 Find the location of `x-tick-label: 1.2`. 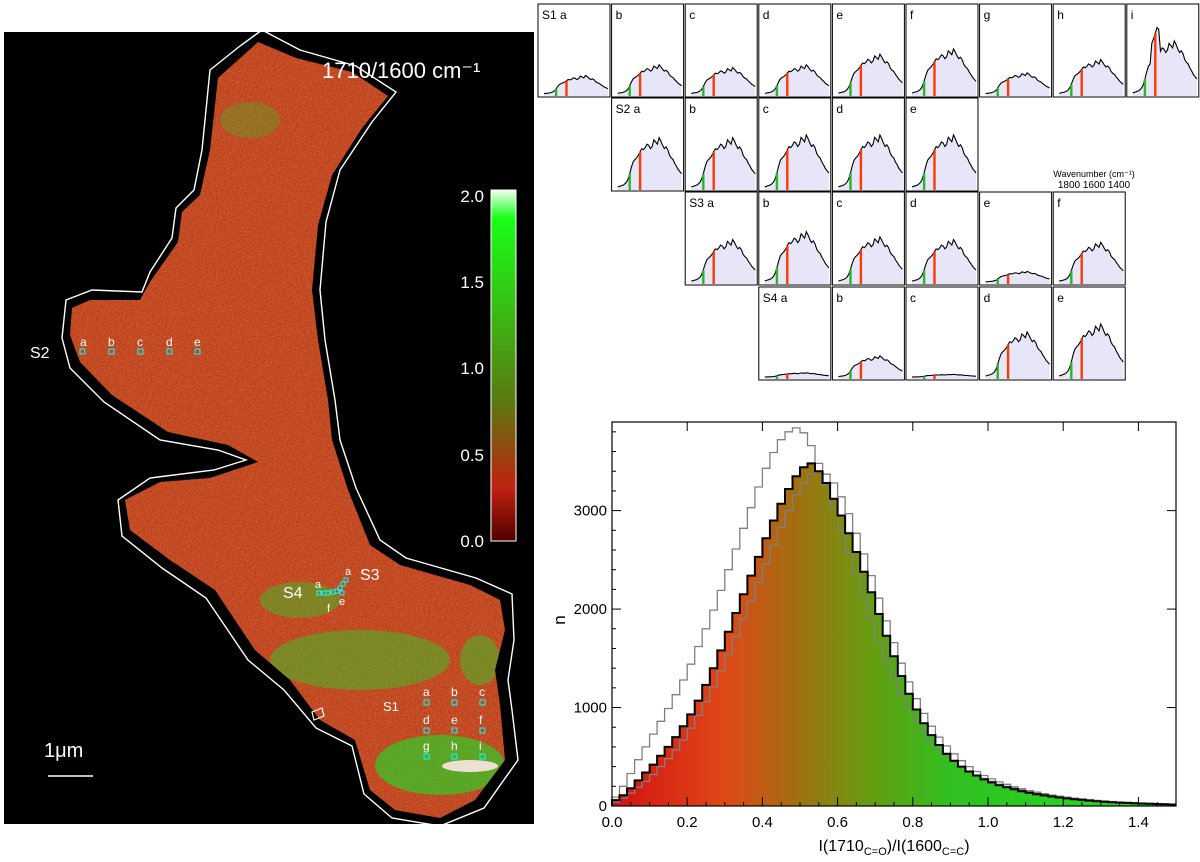

x-tick-label: 1.2 is located at coordinates (1063, 822).